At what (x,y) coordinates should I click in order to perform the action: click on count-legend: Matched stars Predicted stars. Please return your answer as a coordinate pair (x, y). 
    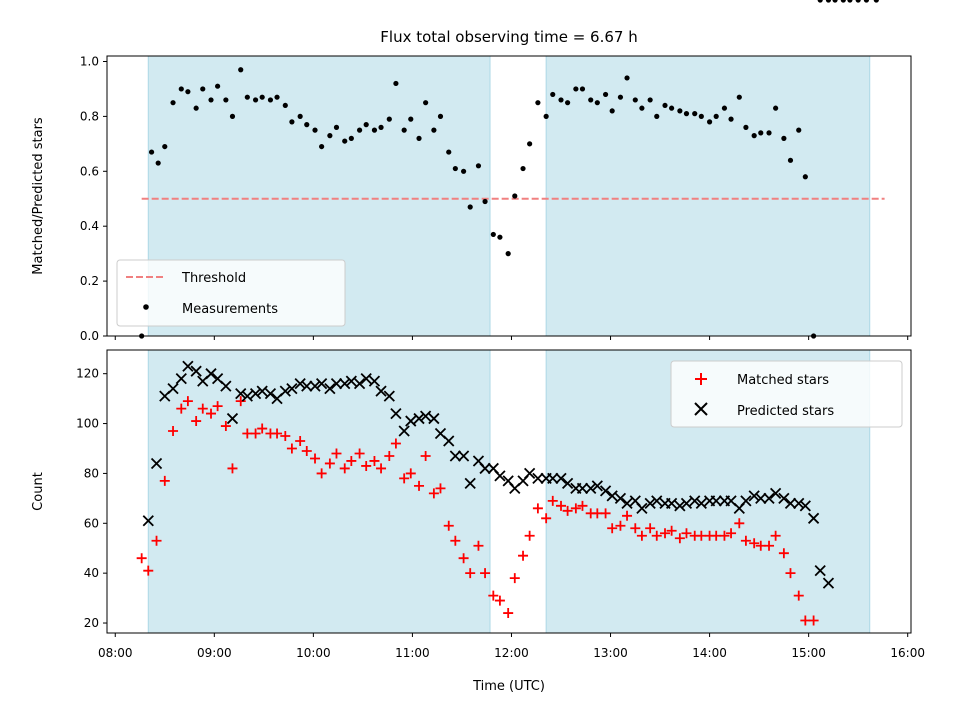
    Looking at the image, I should click on (786, 394).